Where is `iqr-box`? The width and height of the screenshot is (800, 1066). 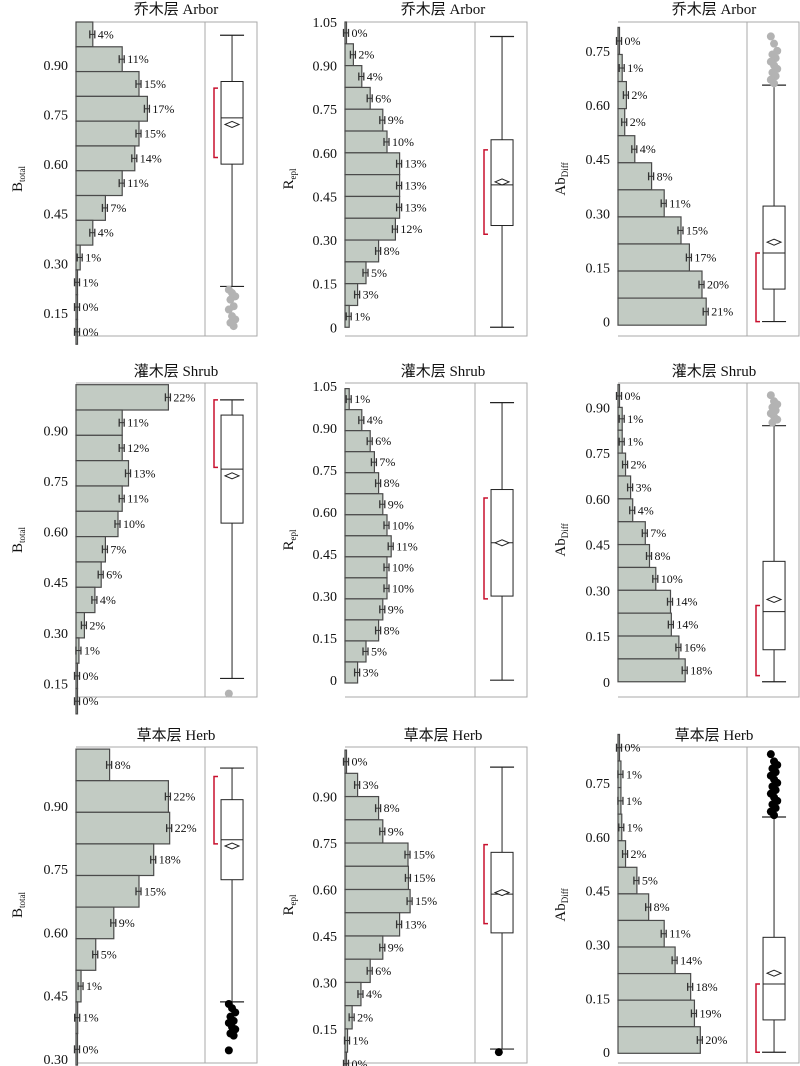 iqr-box is located at coordinates (774, 247).